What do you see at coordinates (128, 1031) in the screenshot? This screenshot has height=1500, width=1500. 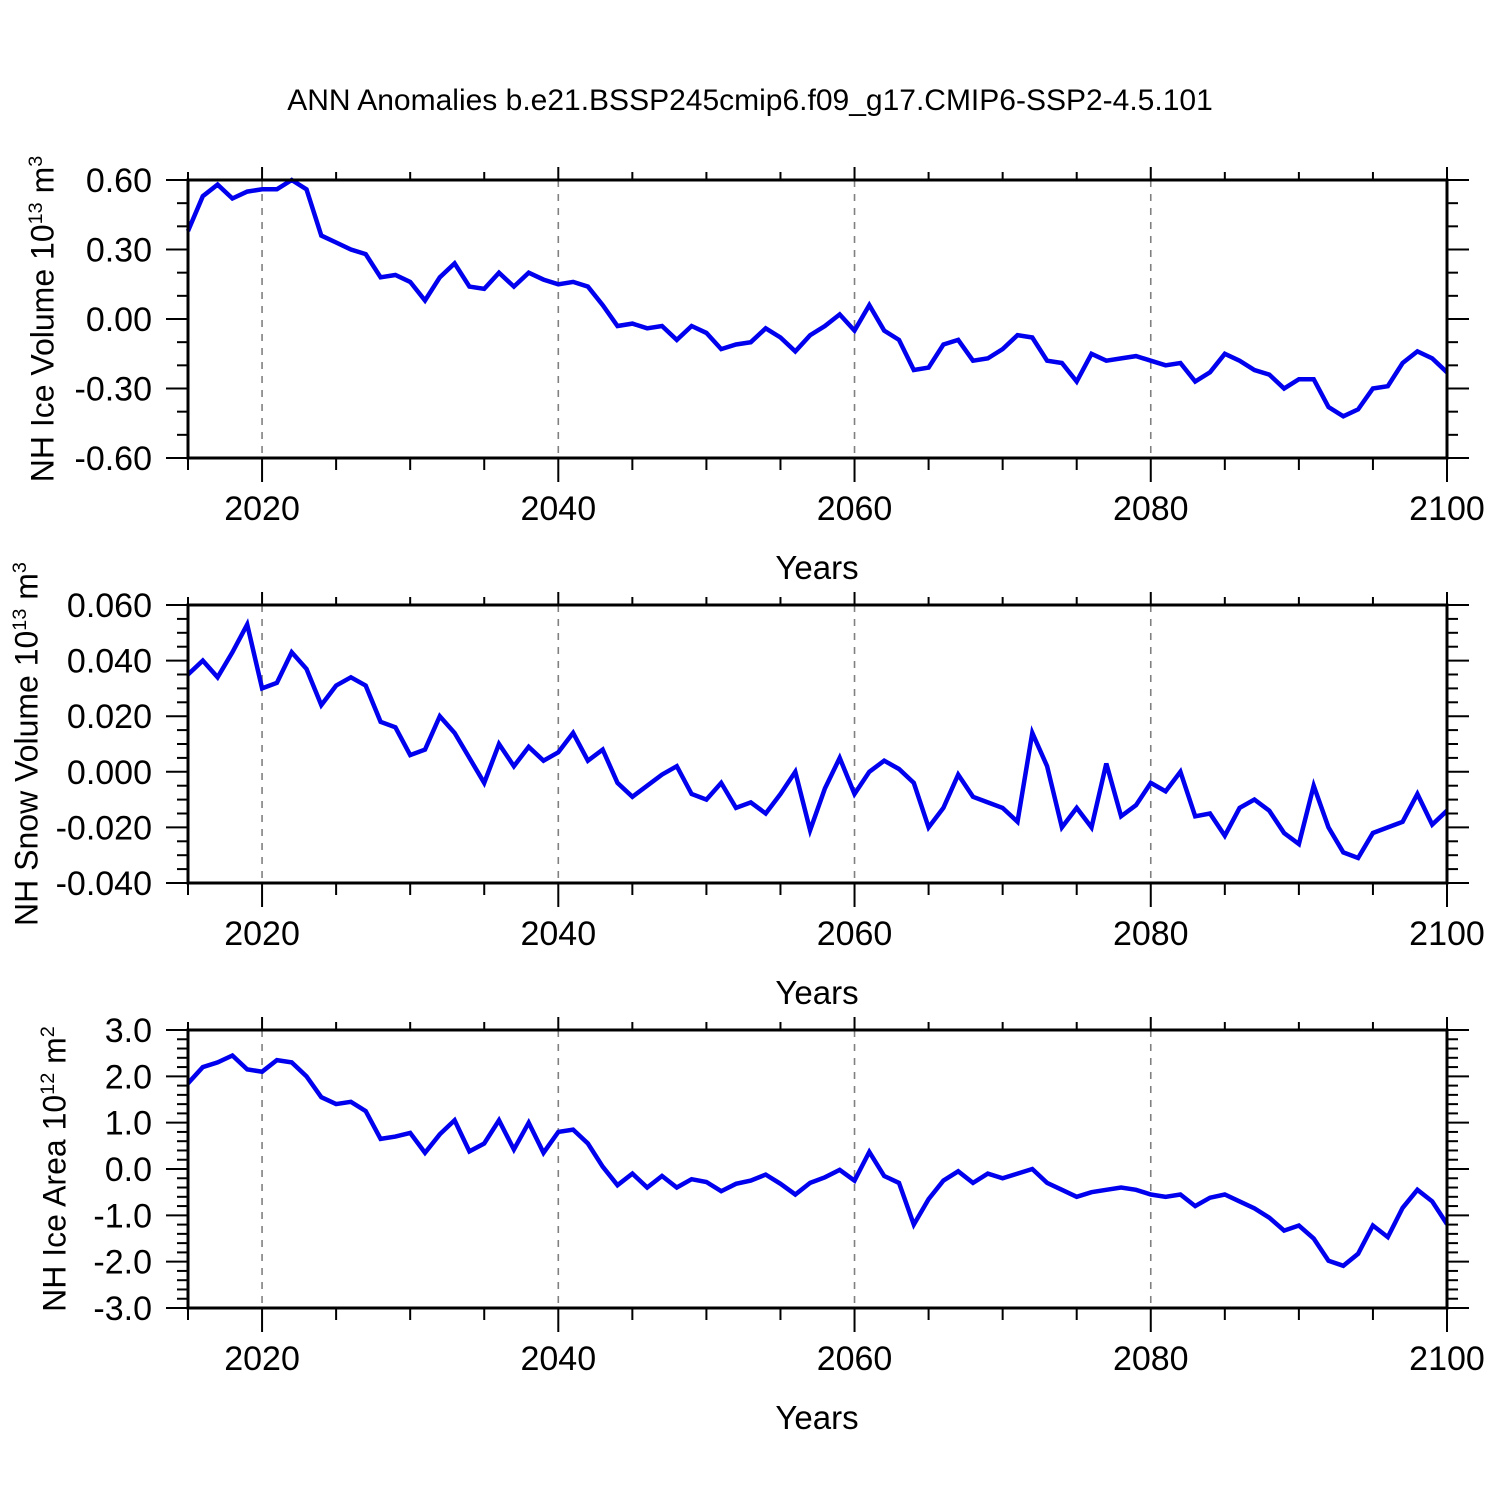 I see `y-tick-label: 3.0` at bounding box center [128, 1031].